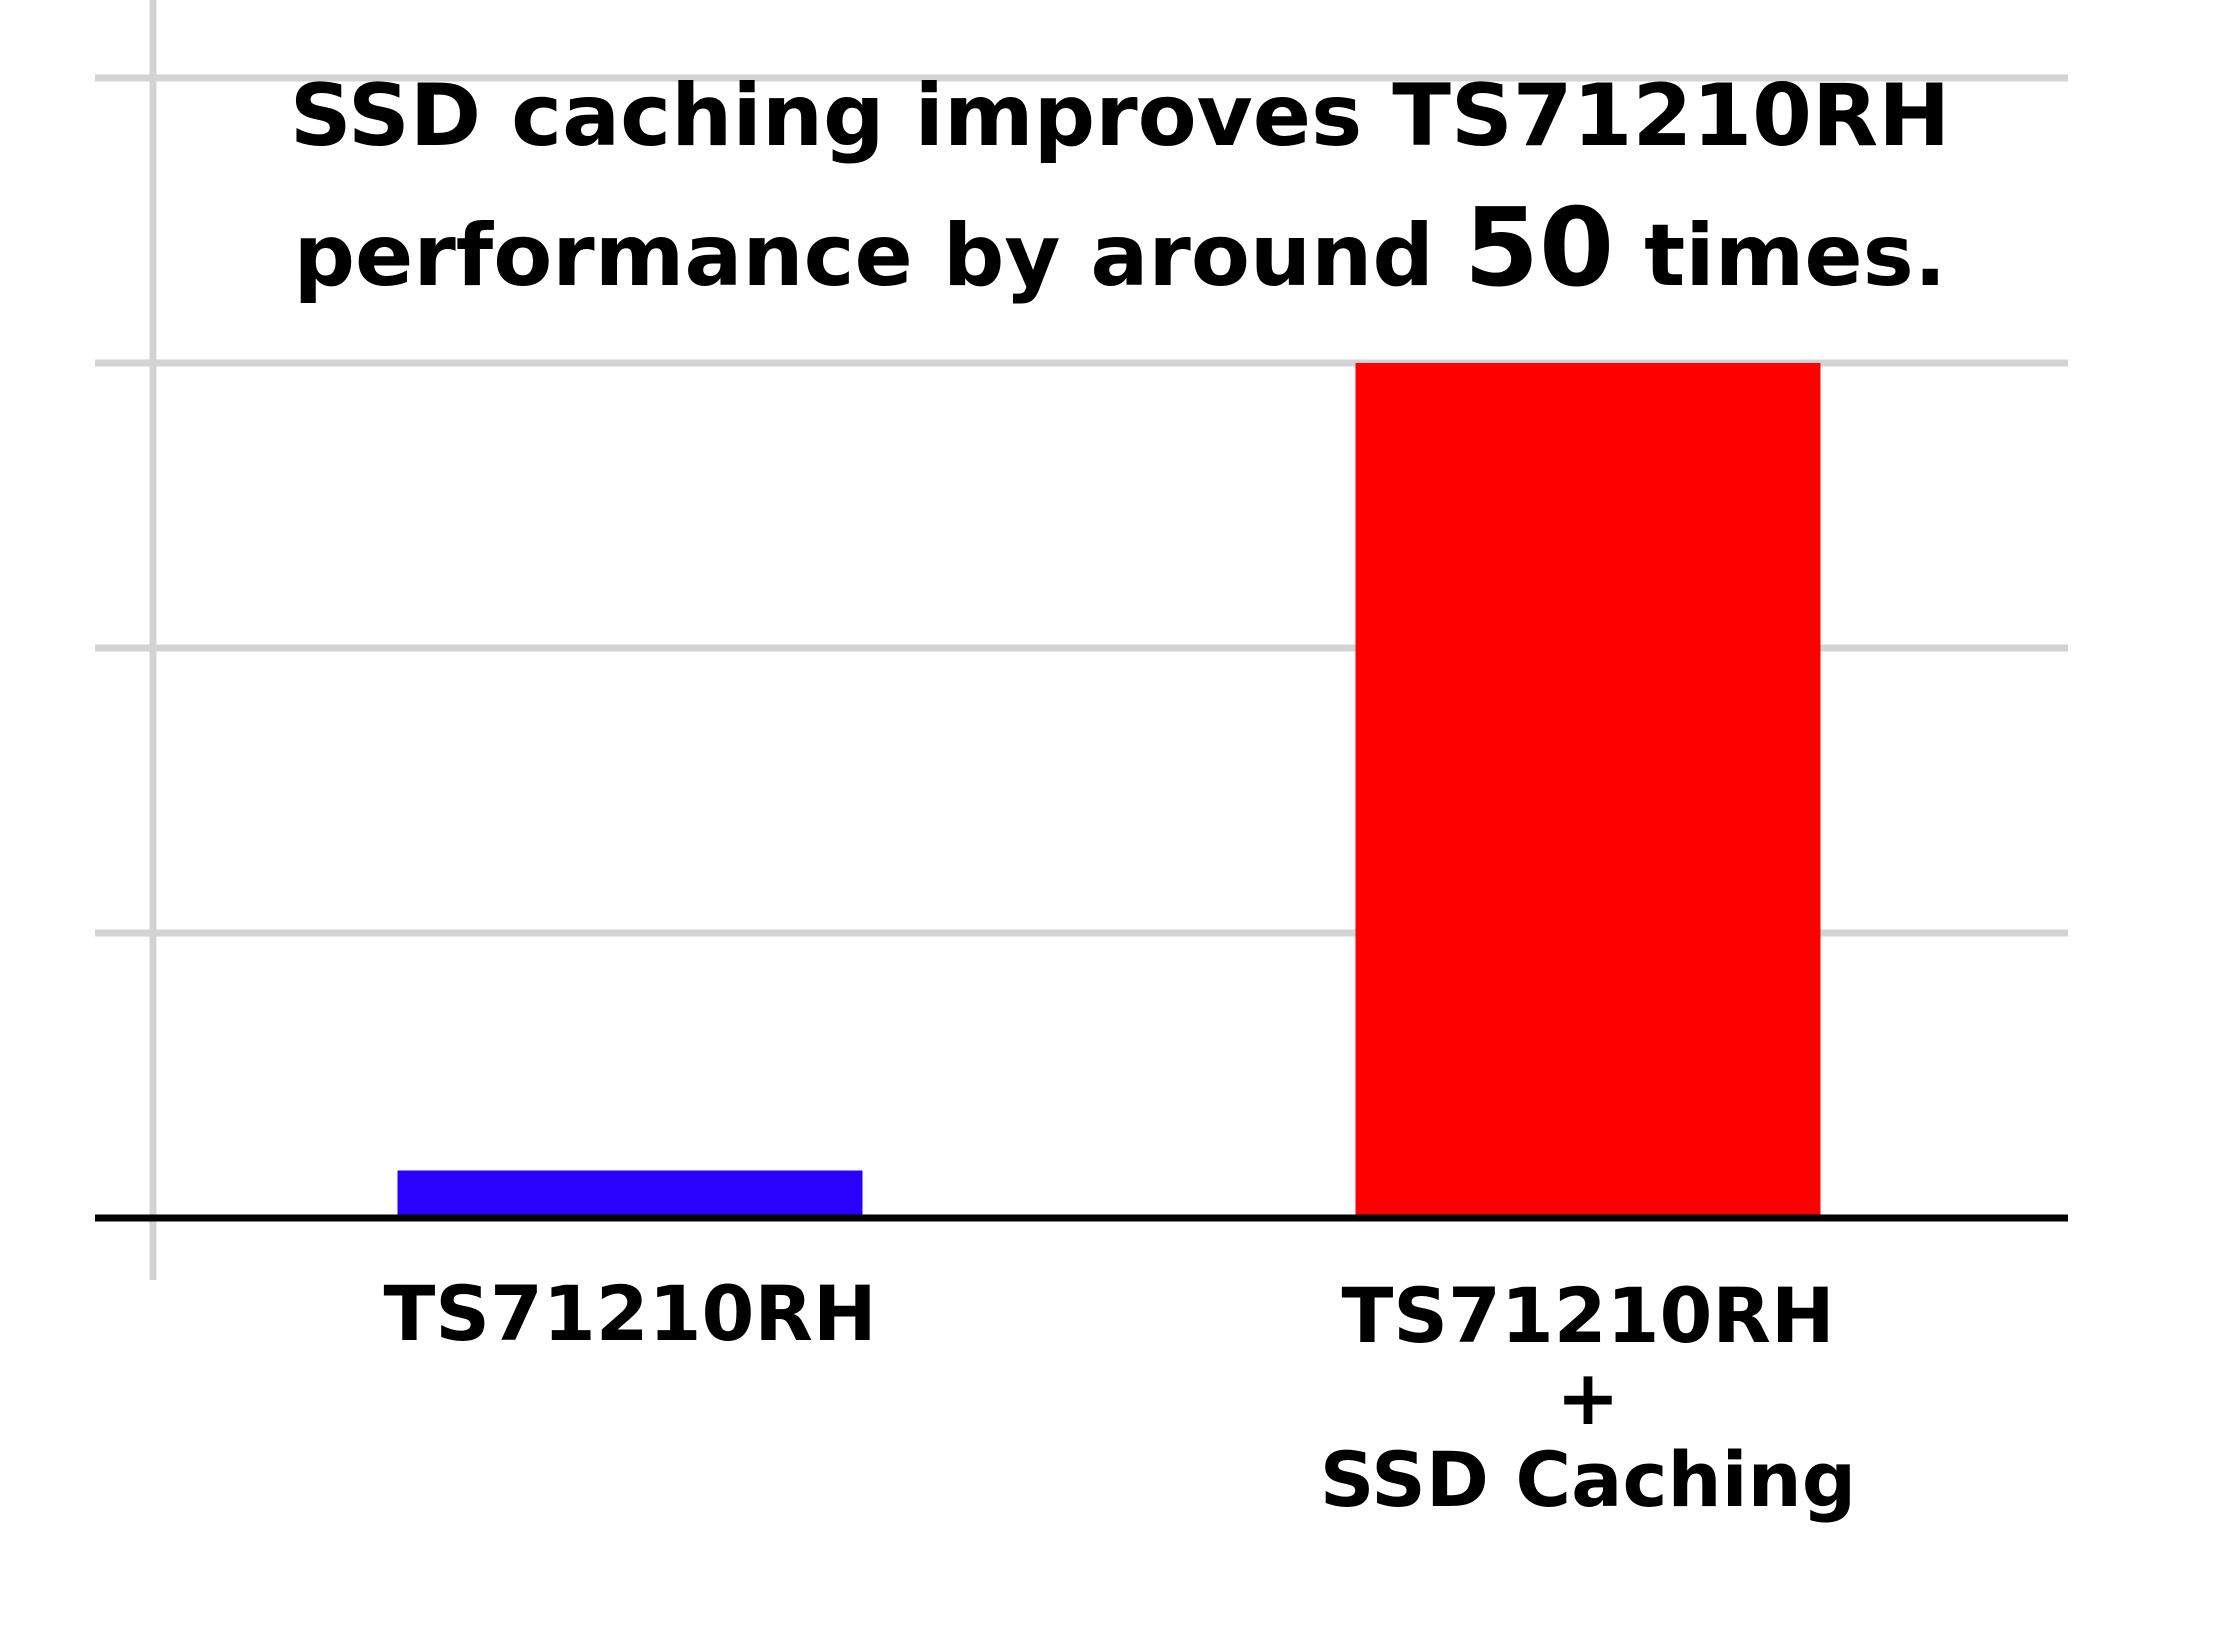  I want to click on title-line2-number: 50, so click(1539, 248).